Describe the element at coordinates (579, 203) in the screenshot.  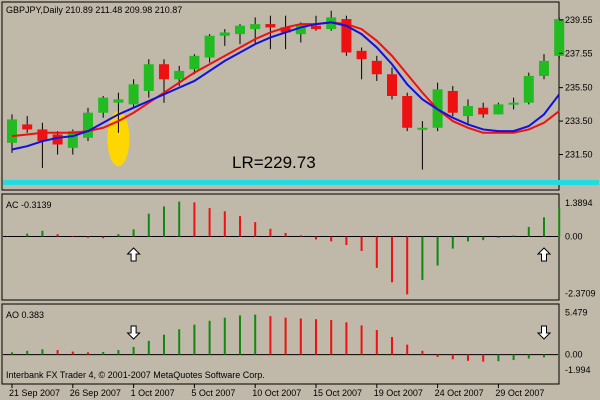
I see `ac-tick-label: 1.3894` at that location.